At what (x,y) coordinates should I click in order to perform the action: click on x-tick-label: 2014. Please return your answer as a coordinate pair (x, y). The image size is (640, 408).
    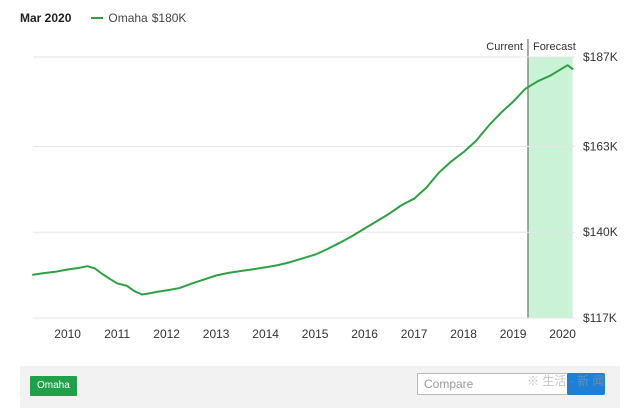
    Looking at the image, I should click on (265, 334).